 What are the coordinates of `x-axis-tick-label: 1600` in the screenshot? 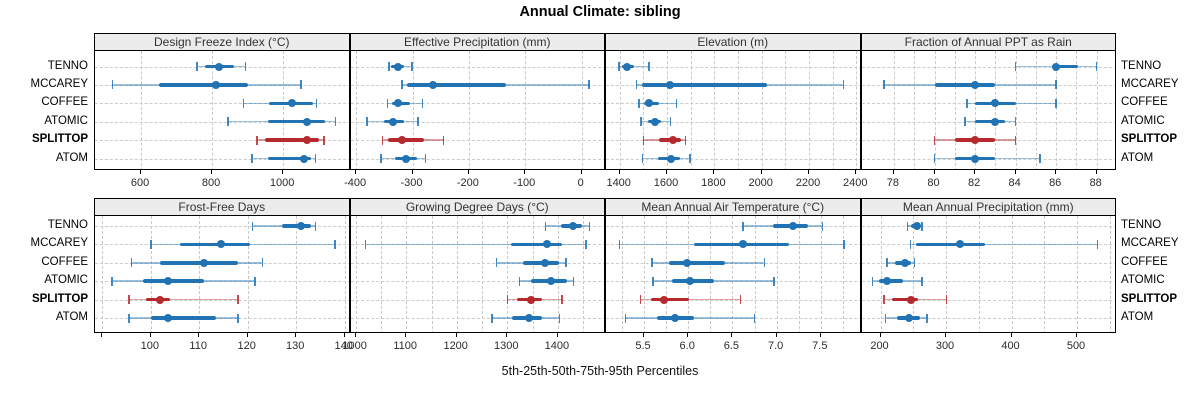 It's located at (666, 183).